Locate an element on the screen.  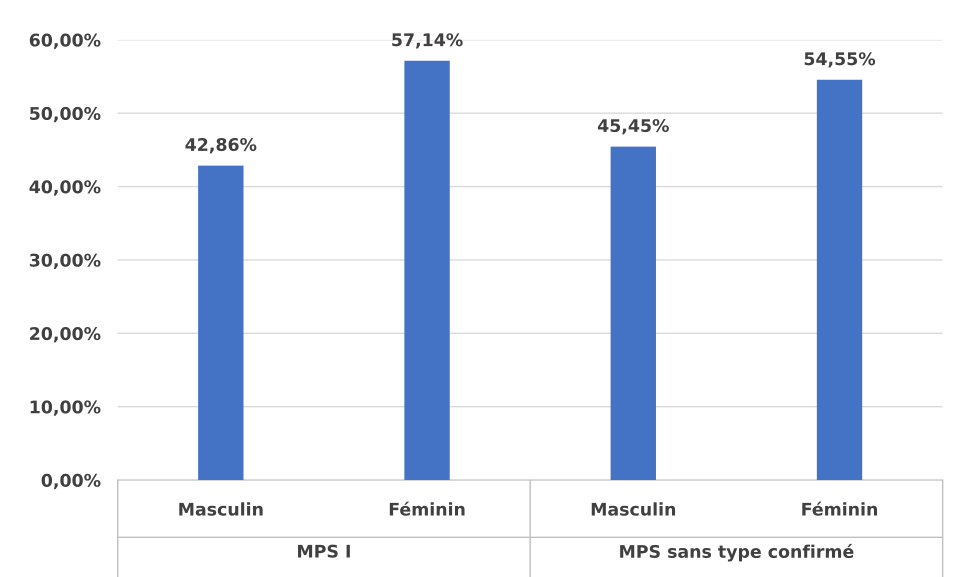
y-tick-label: 30,00% is located at coordinates (65, 261).